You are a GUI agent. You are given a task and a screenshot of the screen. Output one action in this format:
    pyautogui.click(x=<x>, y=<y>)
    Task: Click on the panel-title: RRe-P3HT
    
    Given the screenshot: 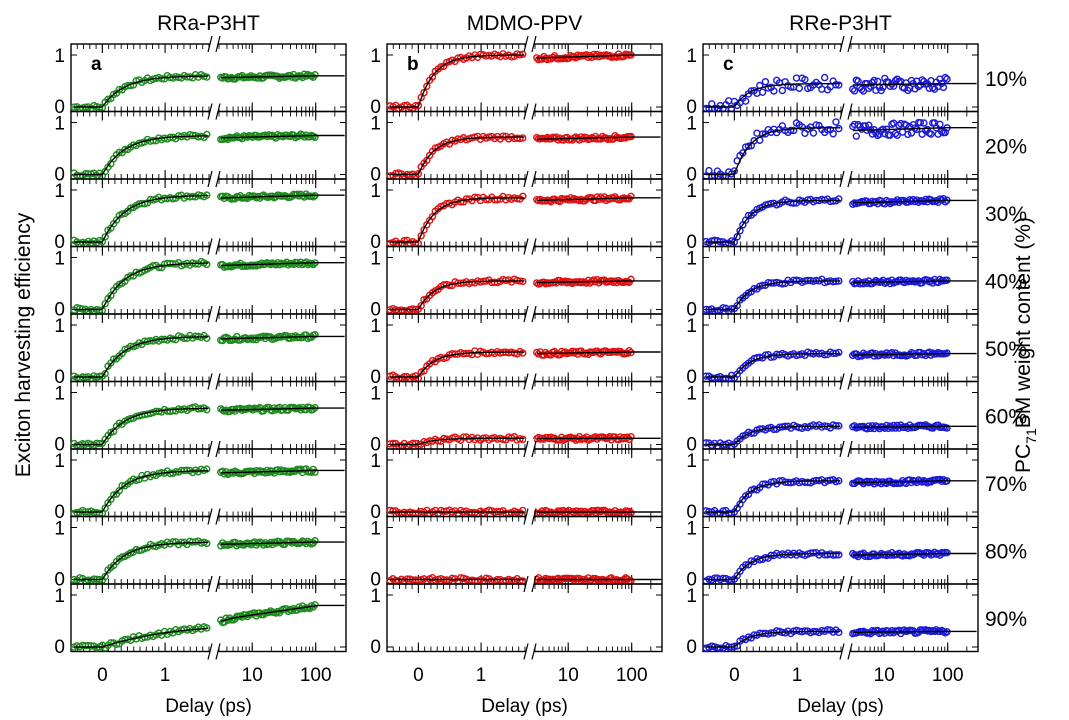 What is the action you would take?
    pyautogui.click(x=840, y=23)
    